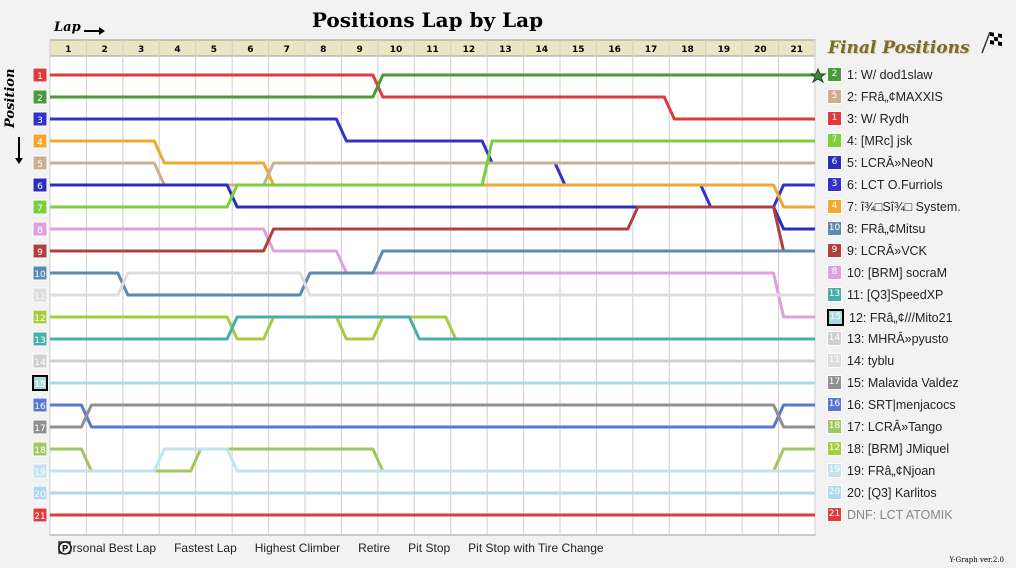 Image resolution: width=1016 pixels, height=568 pixels. Describe the element at coordinates (898, 338) in the screenshot. I see `final-position-label: 13: MHRÂ»pyusto` at that location.